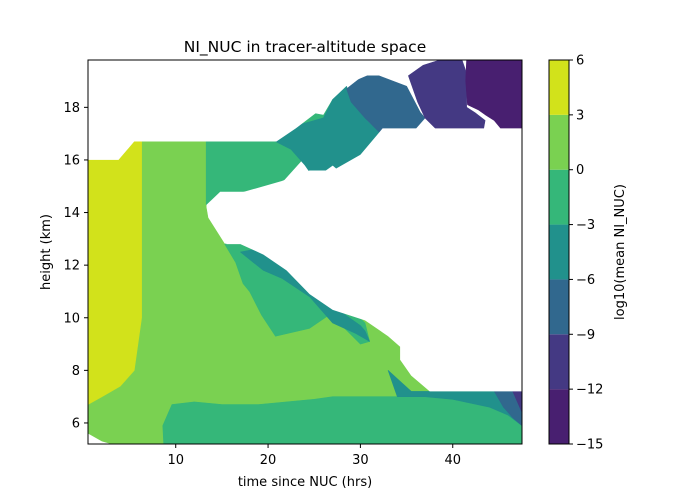  Describe the element at coordinates (585, 225) in the screenshot. I see `colorbar-tick-label: −3` at that location.